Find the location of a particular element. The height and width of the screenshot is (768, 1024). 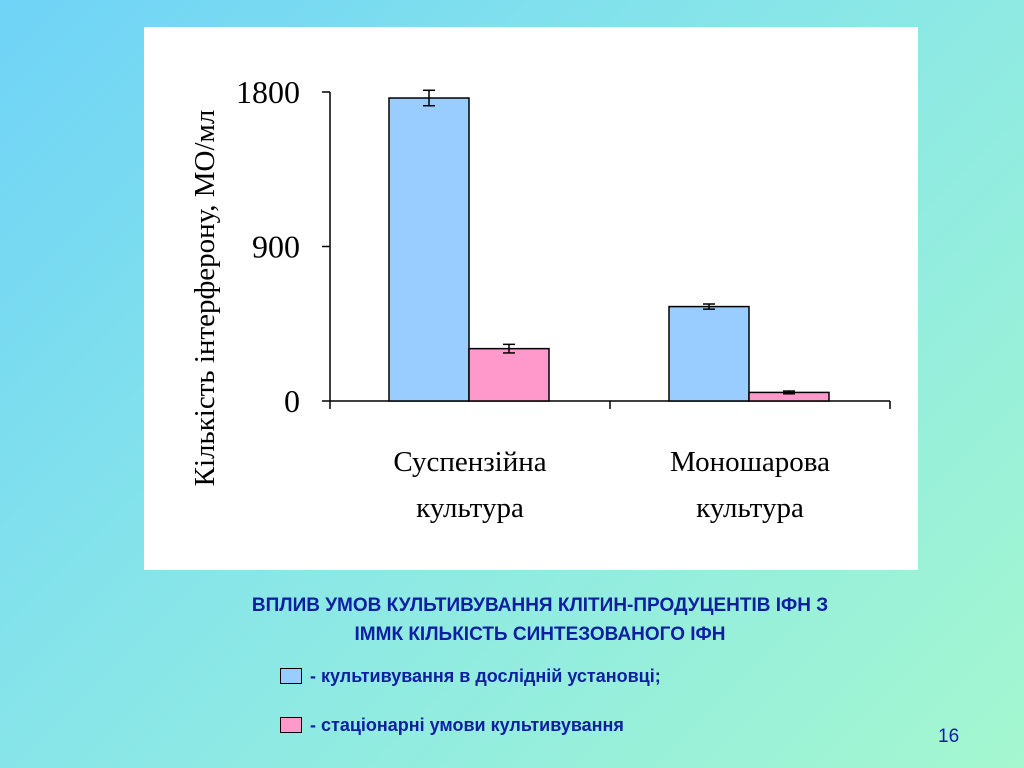

y-tick-label: 1800 is located at coordinates (268, 92).